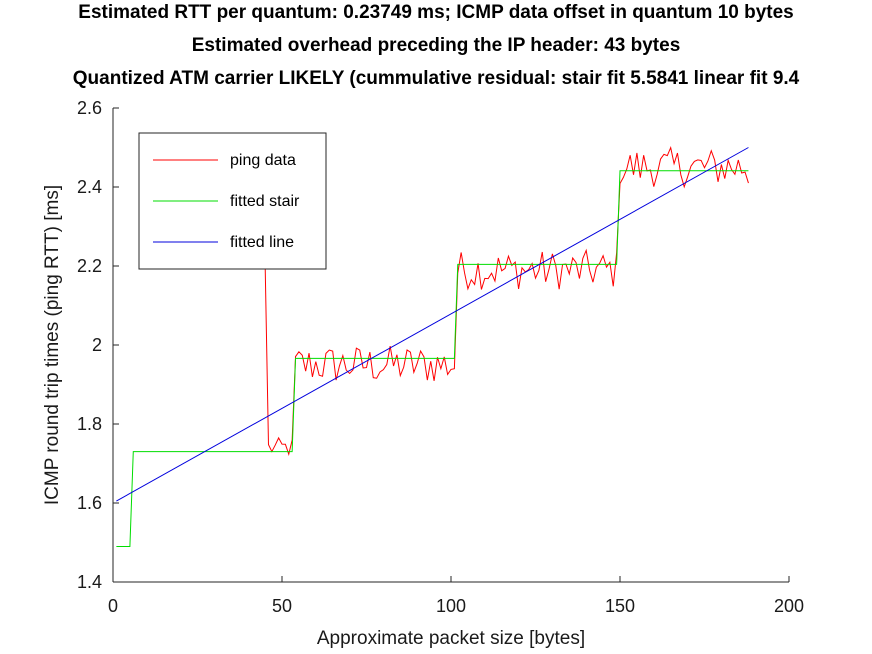 Image resolution: width=872 pixels, height=654 pixels. What do you see at coordinates (620, 606) in the screenshot?
I see `x-tick-label: 150` at bounding box center [620, 606].